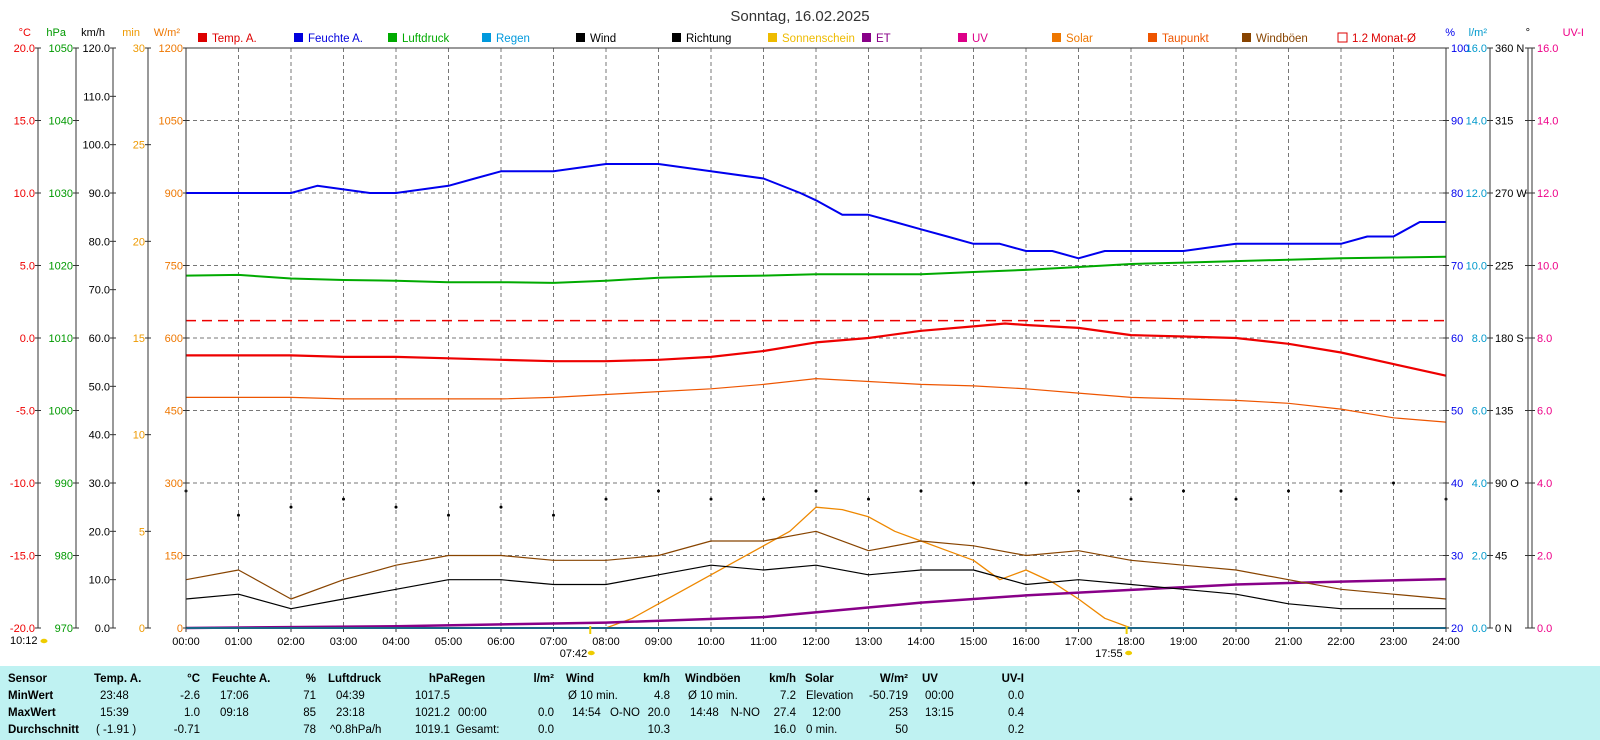 This screenshot has width=1600, height=740. What do you see at coordinates (350, 696) in the screenshot?
I see `stats-min-pres-time: 04:39` at bounding box center [350, 696].